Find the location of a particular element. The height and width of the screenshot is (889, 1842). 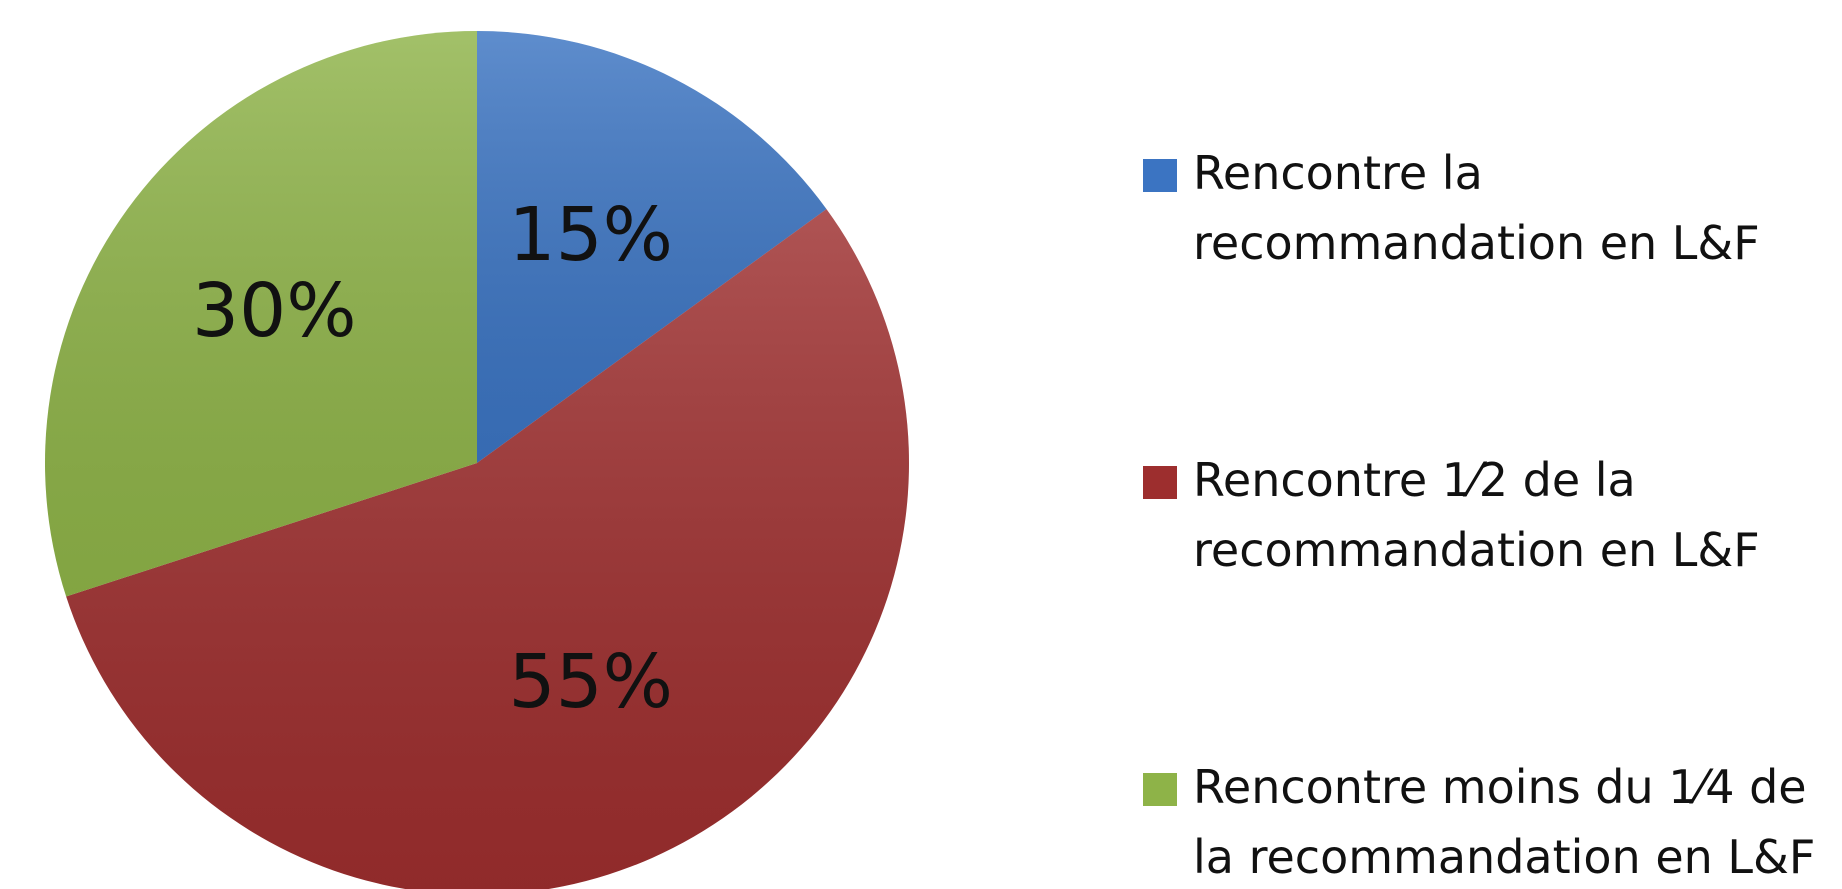

value-label: 15% is located at coordinates (591, 235).